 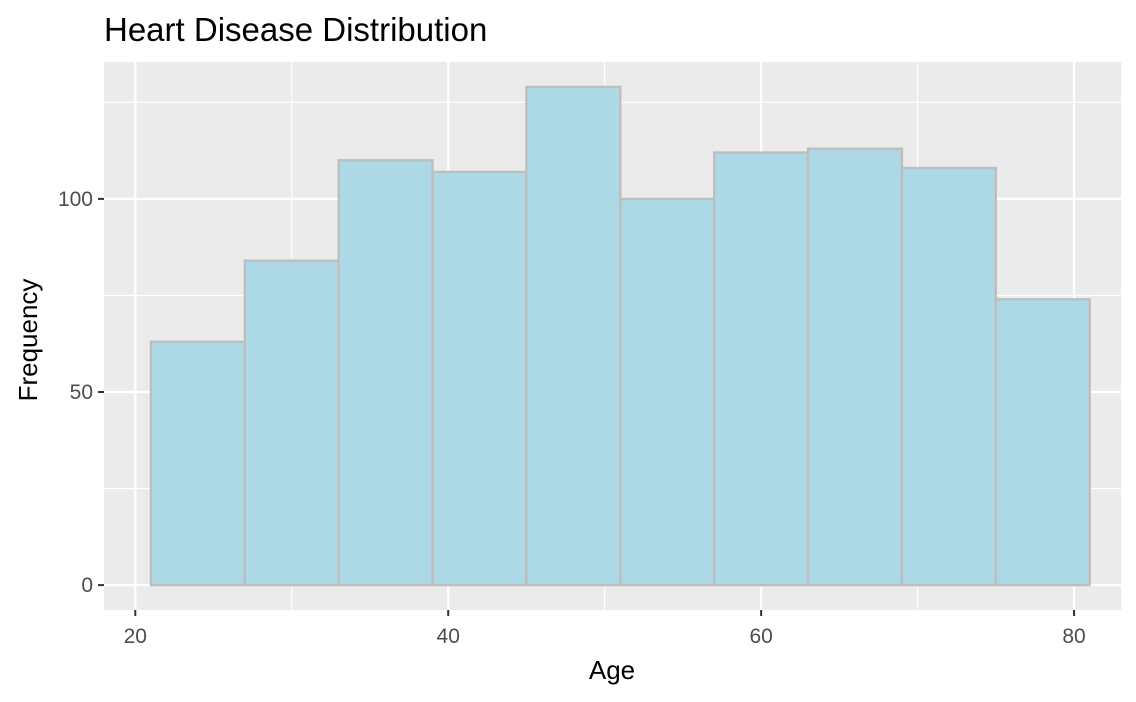 What do you see at coordinates (28, 340) in the screenshot?
I see `y-axis-title: Frequency` at bounding box center [28, 340].